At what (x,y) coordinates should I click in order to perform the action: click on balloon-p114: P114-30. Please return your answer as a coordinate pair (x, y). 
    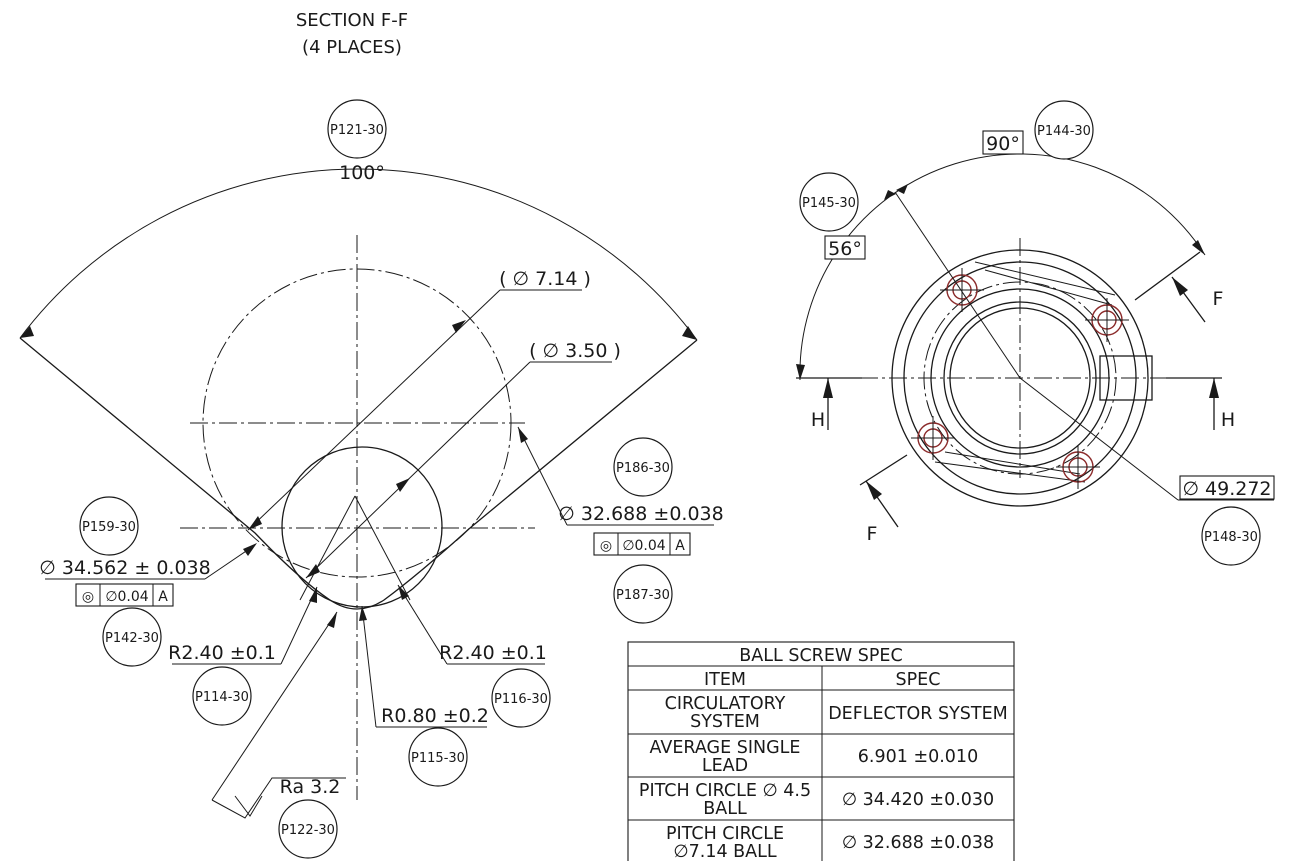
    Looking at the image, I should click on (222, 696).